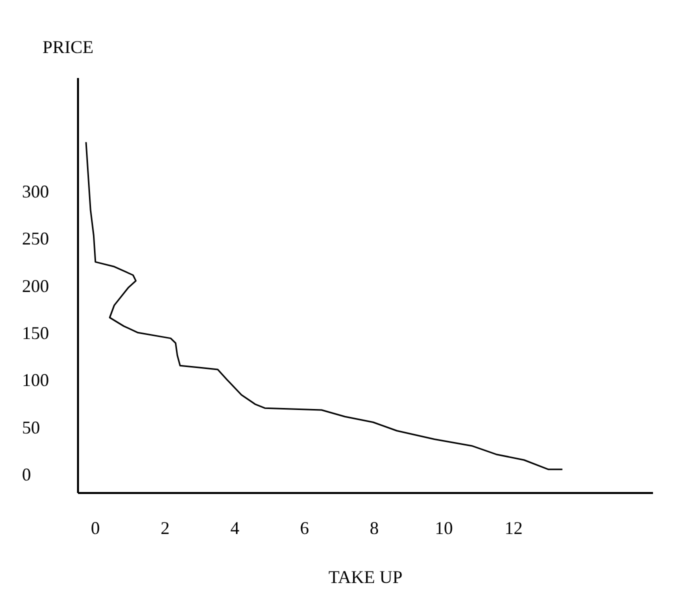 This screenshot has height=613, width=685. I want to click on y-tick-label: 0, so click(26, 474).